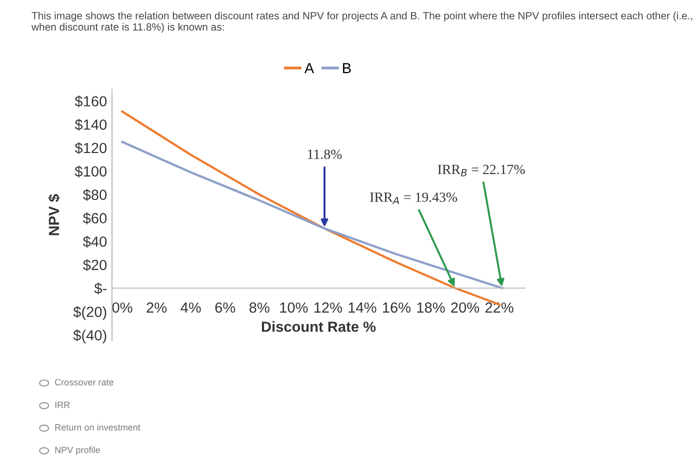 The width and height of the screenshot is (700, 470). Describe the element at coordinates (94, 265) in the screenshot. I see `y-tick-label: $20` at that location.